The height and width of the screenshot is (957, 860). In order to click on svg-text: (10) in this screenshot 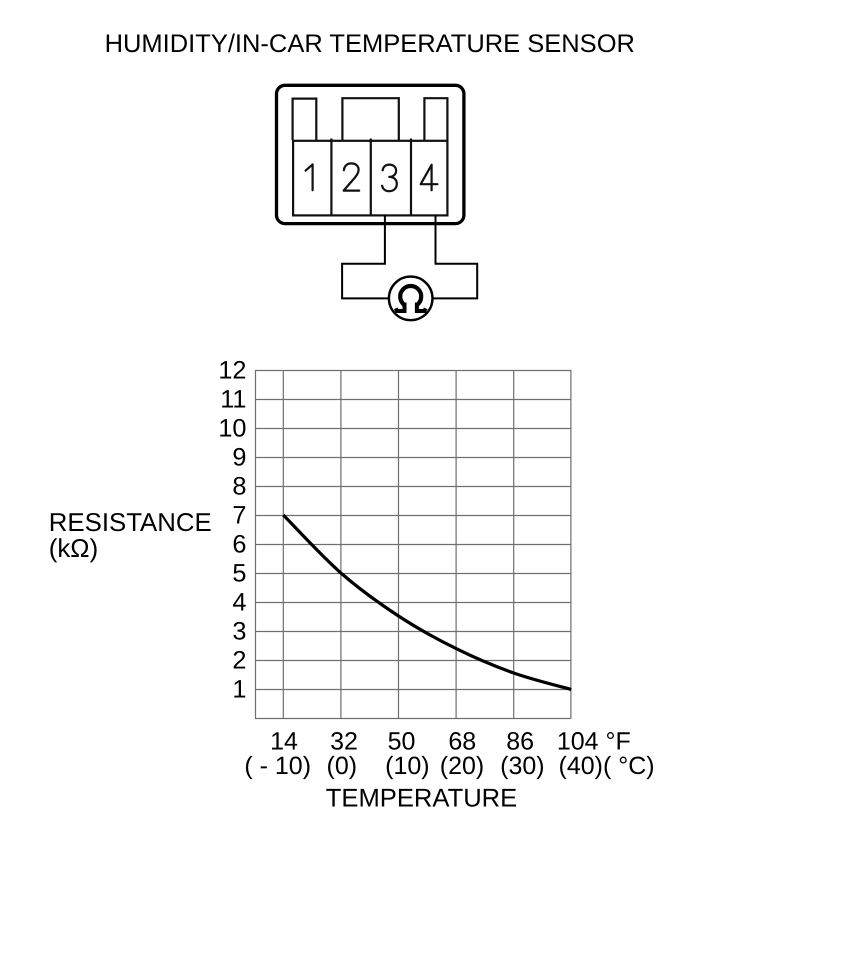, I will do `click(407, 766)`.